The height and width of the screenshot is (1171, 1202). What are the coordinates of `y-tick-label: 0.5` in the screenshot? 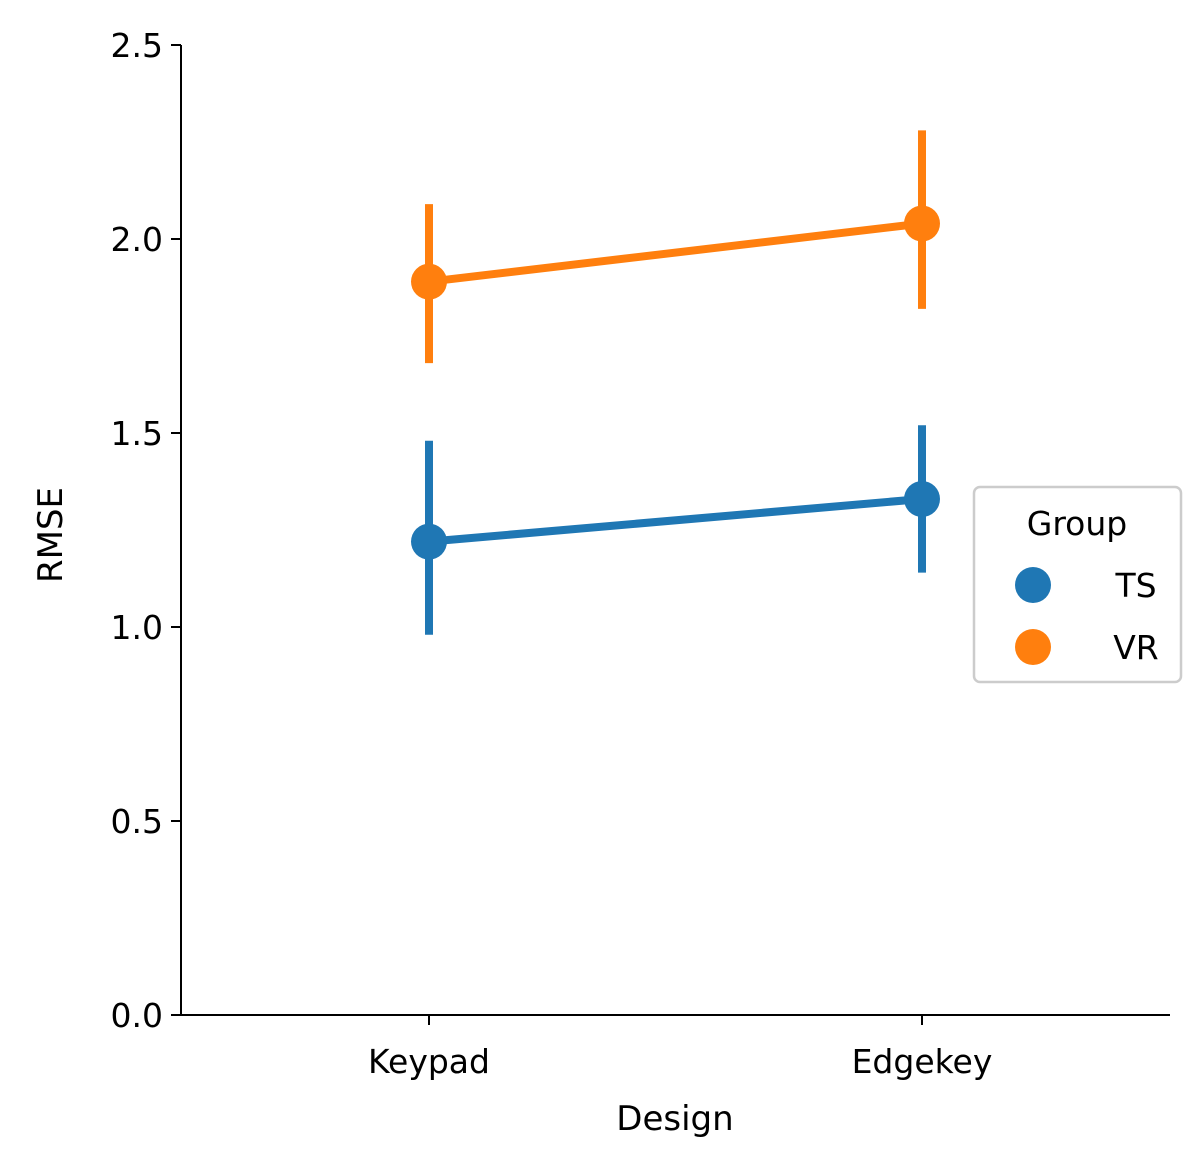 It's located at (137, 821).